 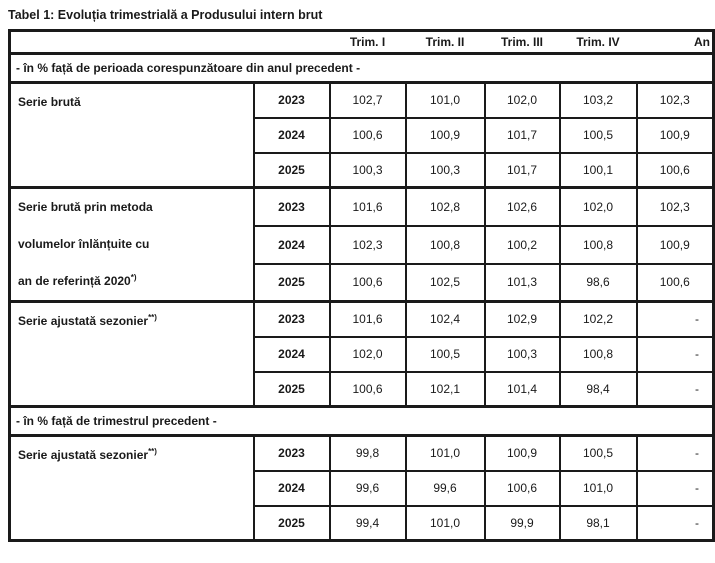 What do you see at coordinates (445, 42) in the screenshot?
I see `col-header-trim-2: Trim. II` at bounding box center [445, 42].